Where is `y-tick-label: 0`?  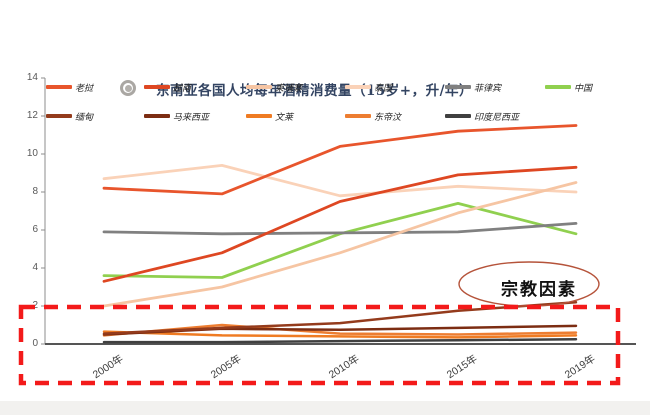
y-tick-label: 0 is located at coordinates (35, 343).